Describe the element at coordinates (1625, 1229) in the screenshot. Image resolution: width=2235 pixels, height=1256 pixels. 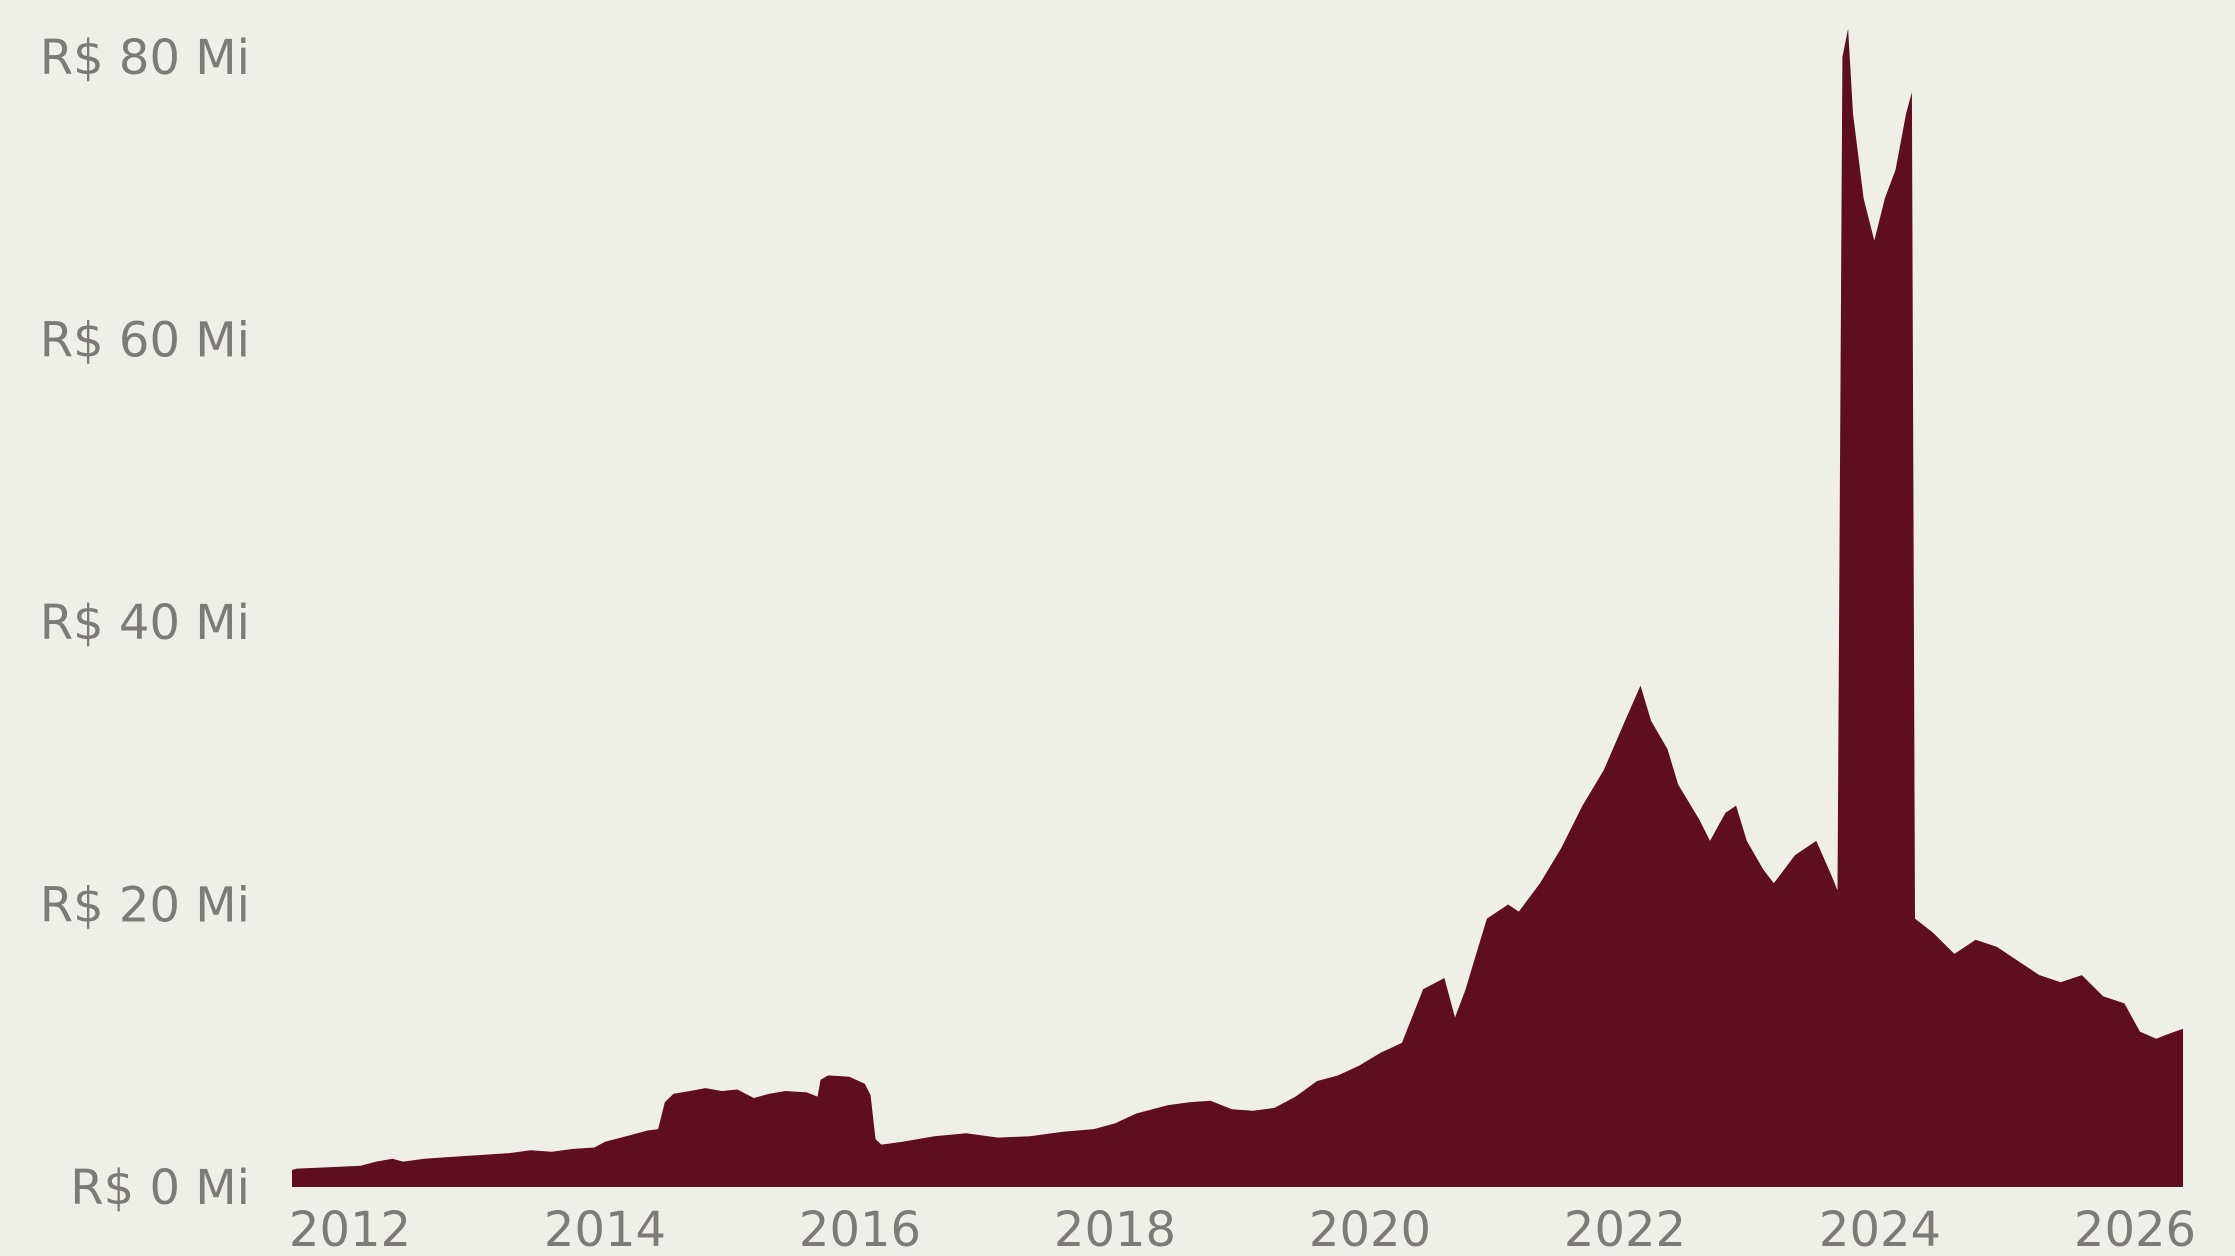
I see `x-tick-label: 2022` at that location.